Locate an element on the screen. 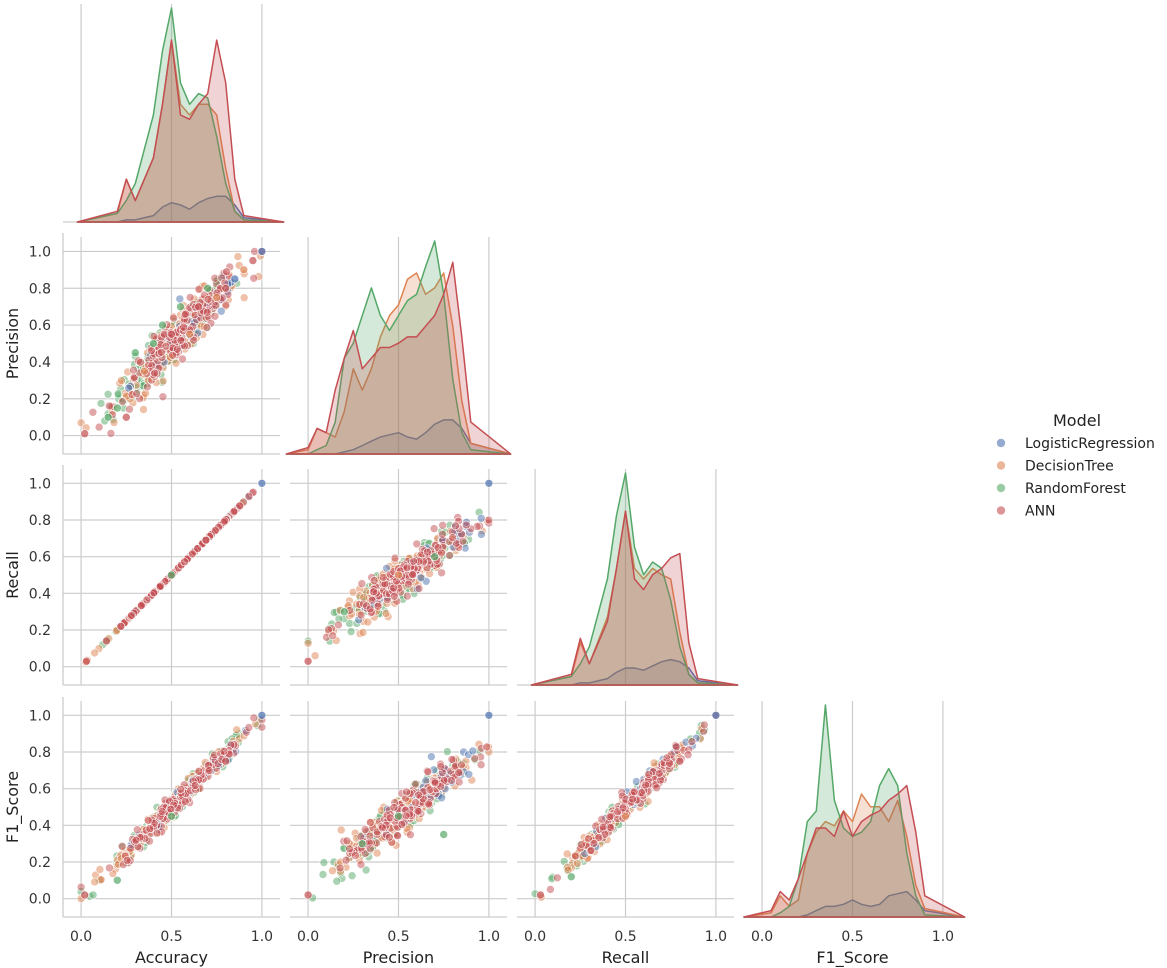  panel-Recall-F1_Score is located at coordinates (625, 809).